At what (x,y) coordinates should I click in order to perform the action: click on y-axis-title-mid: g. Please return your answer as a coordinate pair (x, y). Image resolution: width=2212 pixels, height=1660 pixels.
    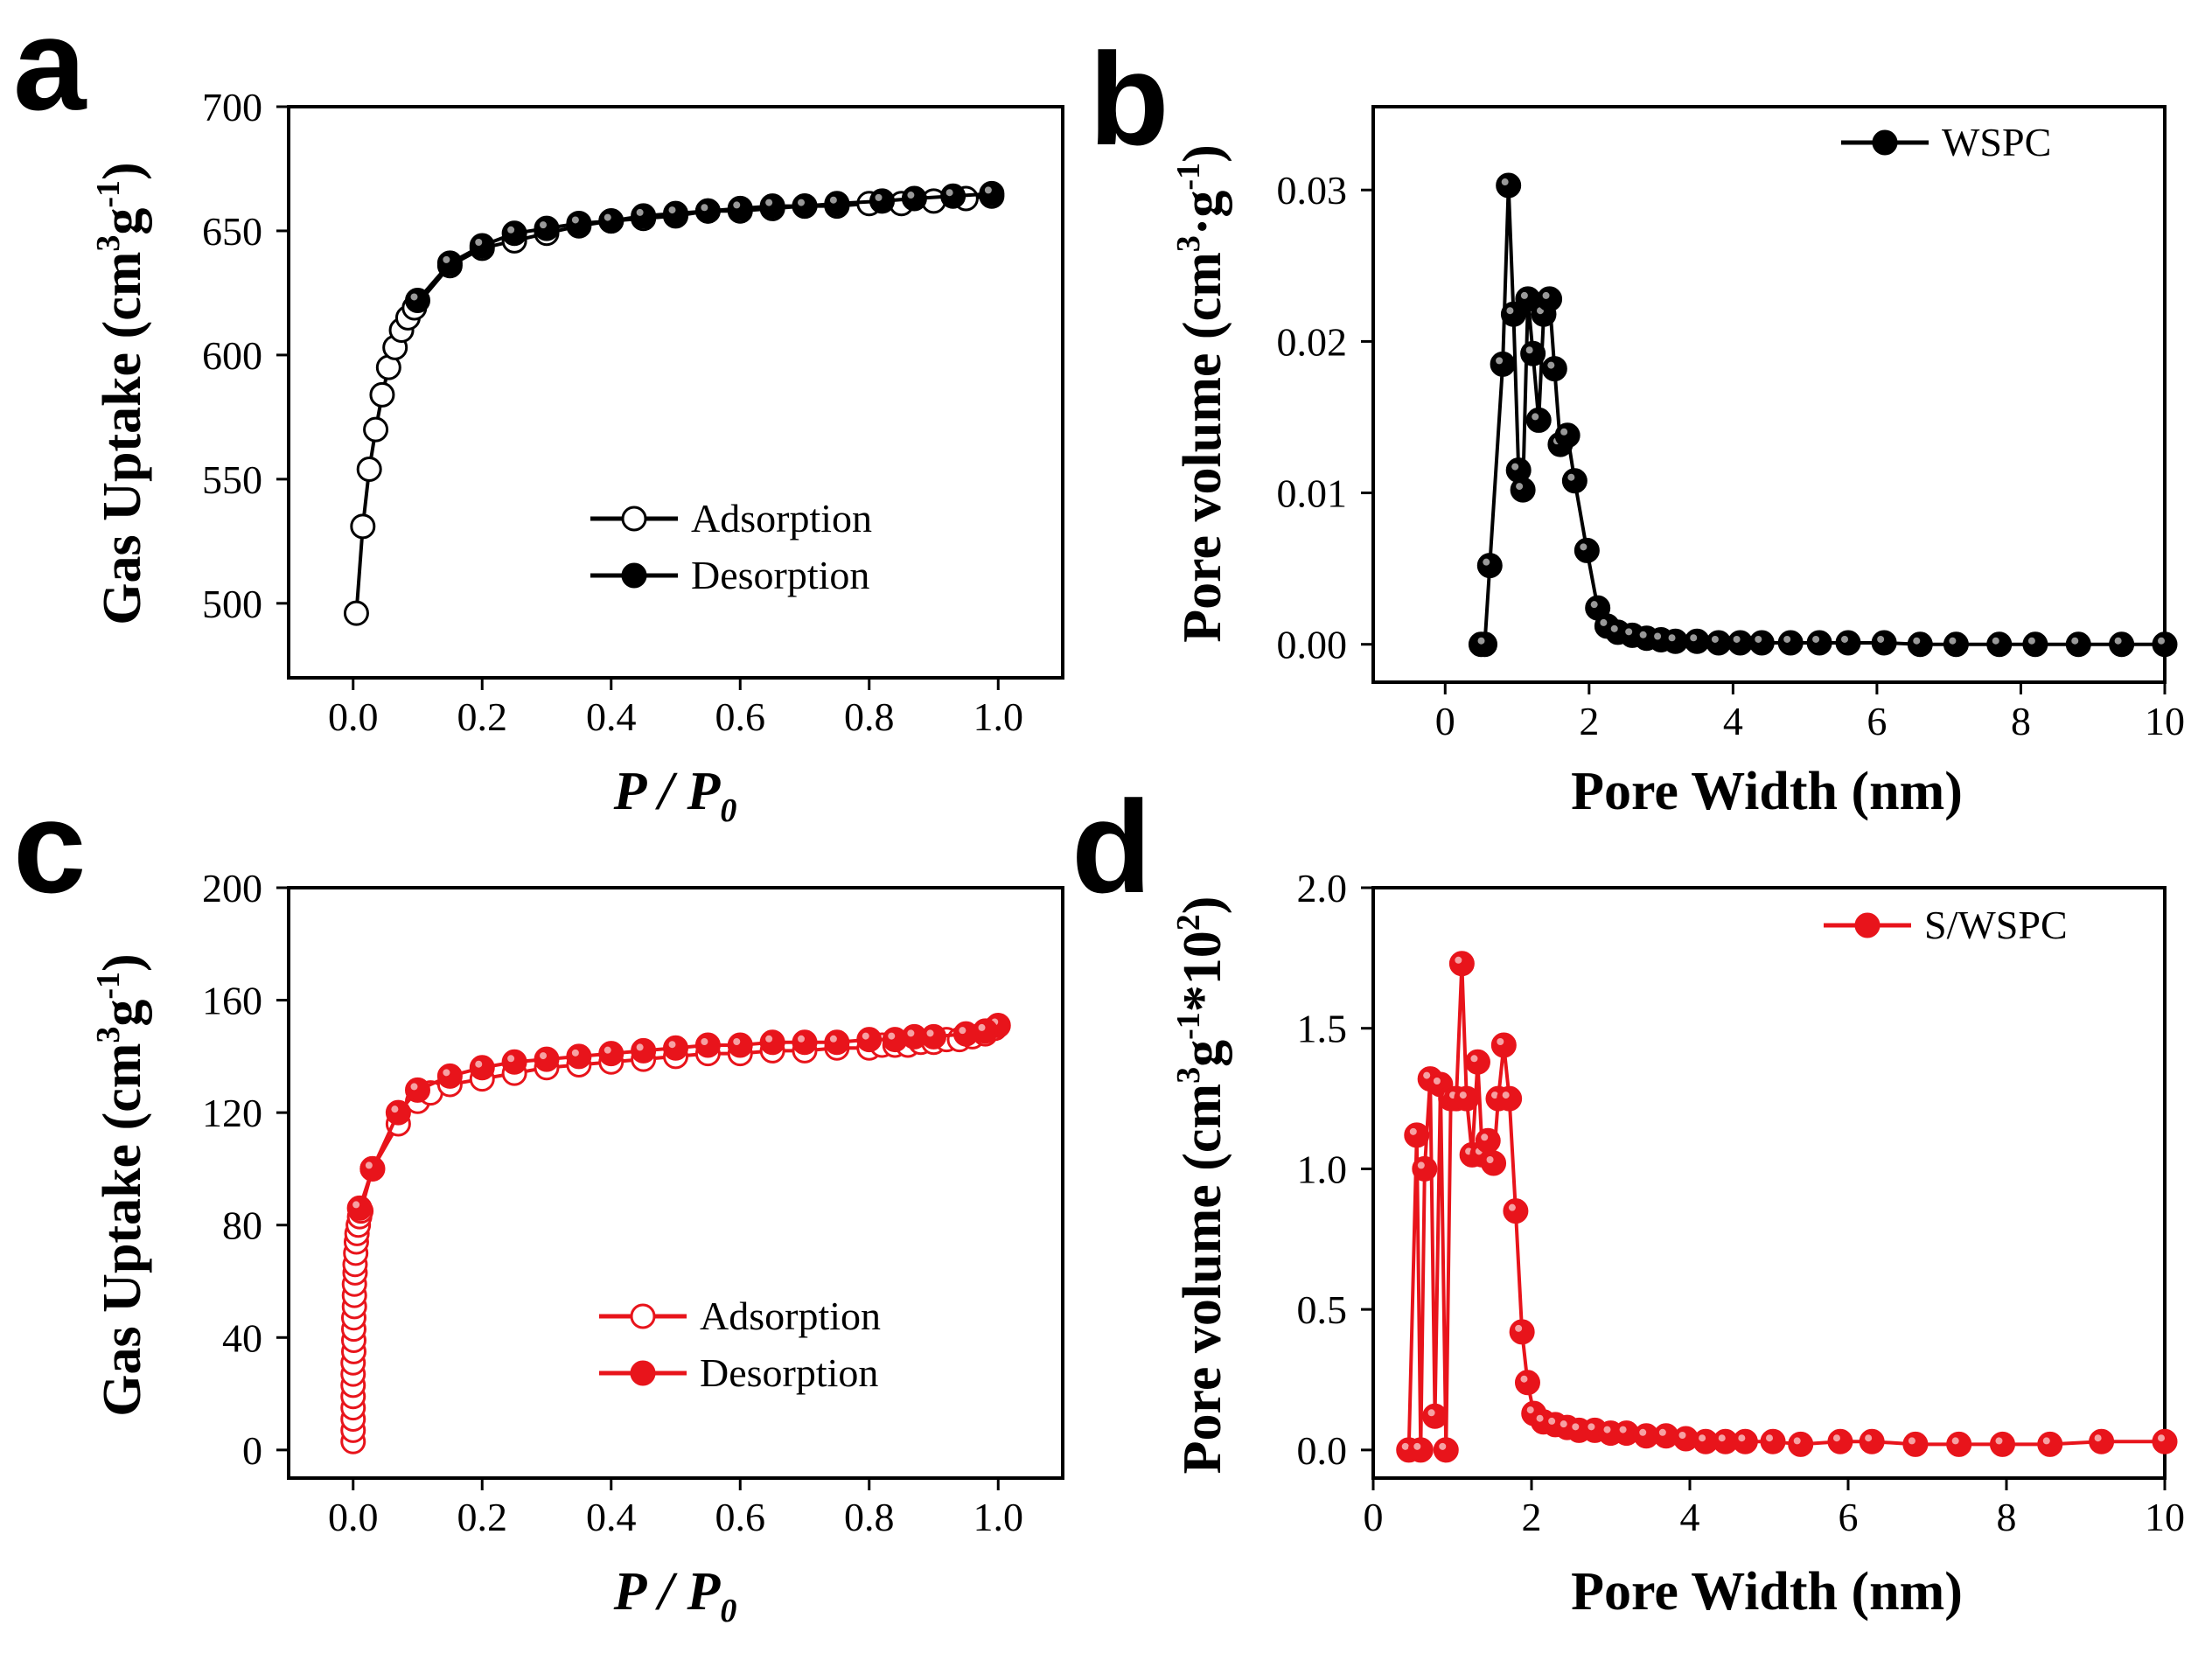
    Looking at the image, I should click on (123, 1013).